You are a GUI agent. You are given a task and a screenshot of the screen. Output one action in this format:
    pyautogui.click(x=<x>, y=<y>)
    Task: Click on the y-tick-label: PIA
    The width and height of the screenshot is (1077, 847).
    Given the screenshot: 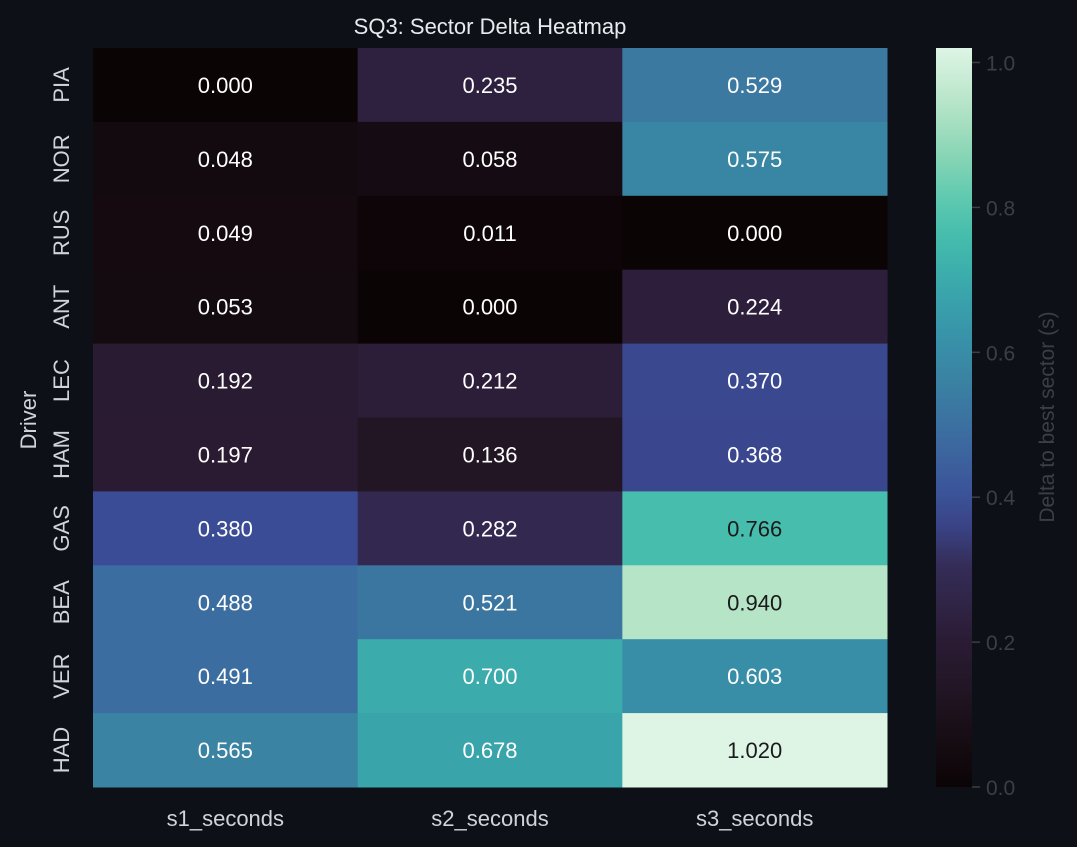 What is the action you would take?
    pyautogui.click(x=61, y=85)
    